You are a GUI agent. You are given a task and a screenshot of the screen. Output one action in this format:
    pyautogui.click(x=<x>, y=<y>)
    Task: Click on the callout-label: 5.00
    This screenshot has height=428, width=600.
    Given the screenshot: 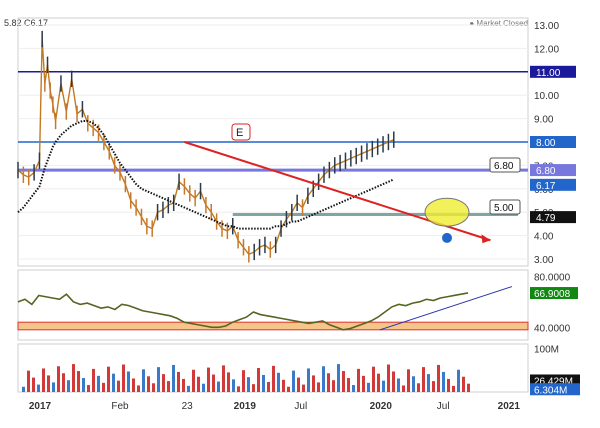 What is the action you would take?
    pyautogui.click(x=504, y=208)
    